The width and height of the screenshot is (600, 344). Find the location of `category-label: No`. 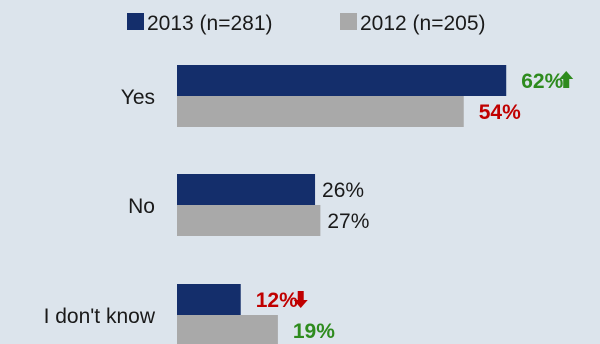

category-label: No is located at coordinates (141, 206).